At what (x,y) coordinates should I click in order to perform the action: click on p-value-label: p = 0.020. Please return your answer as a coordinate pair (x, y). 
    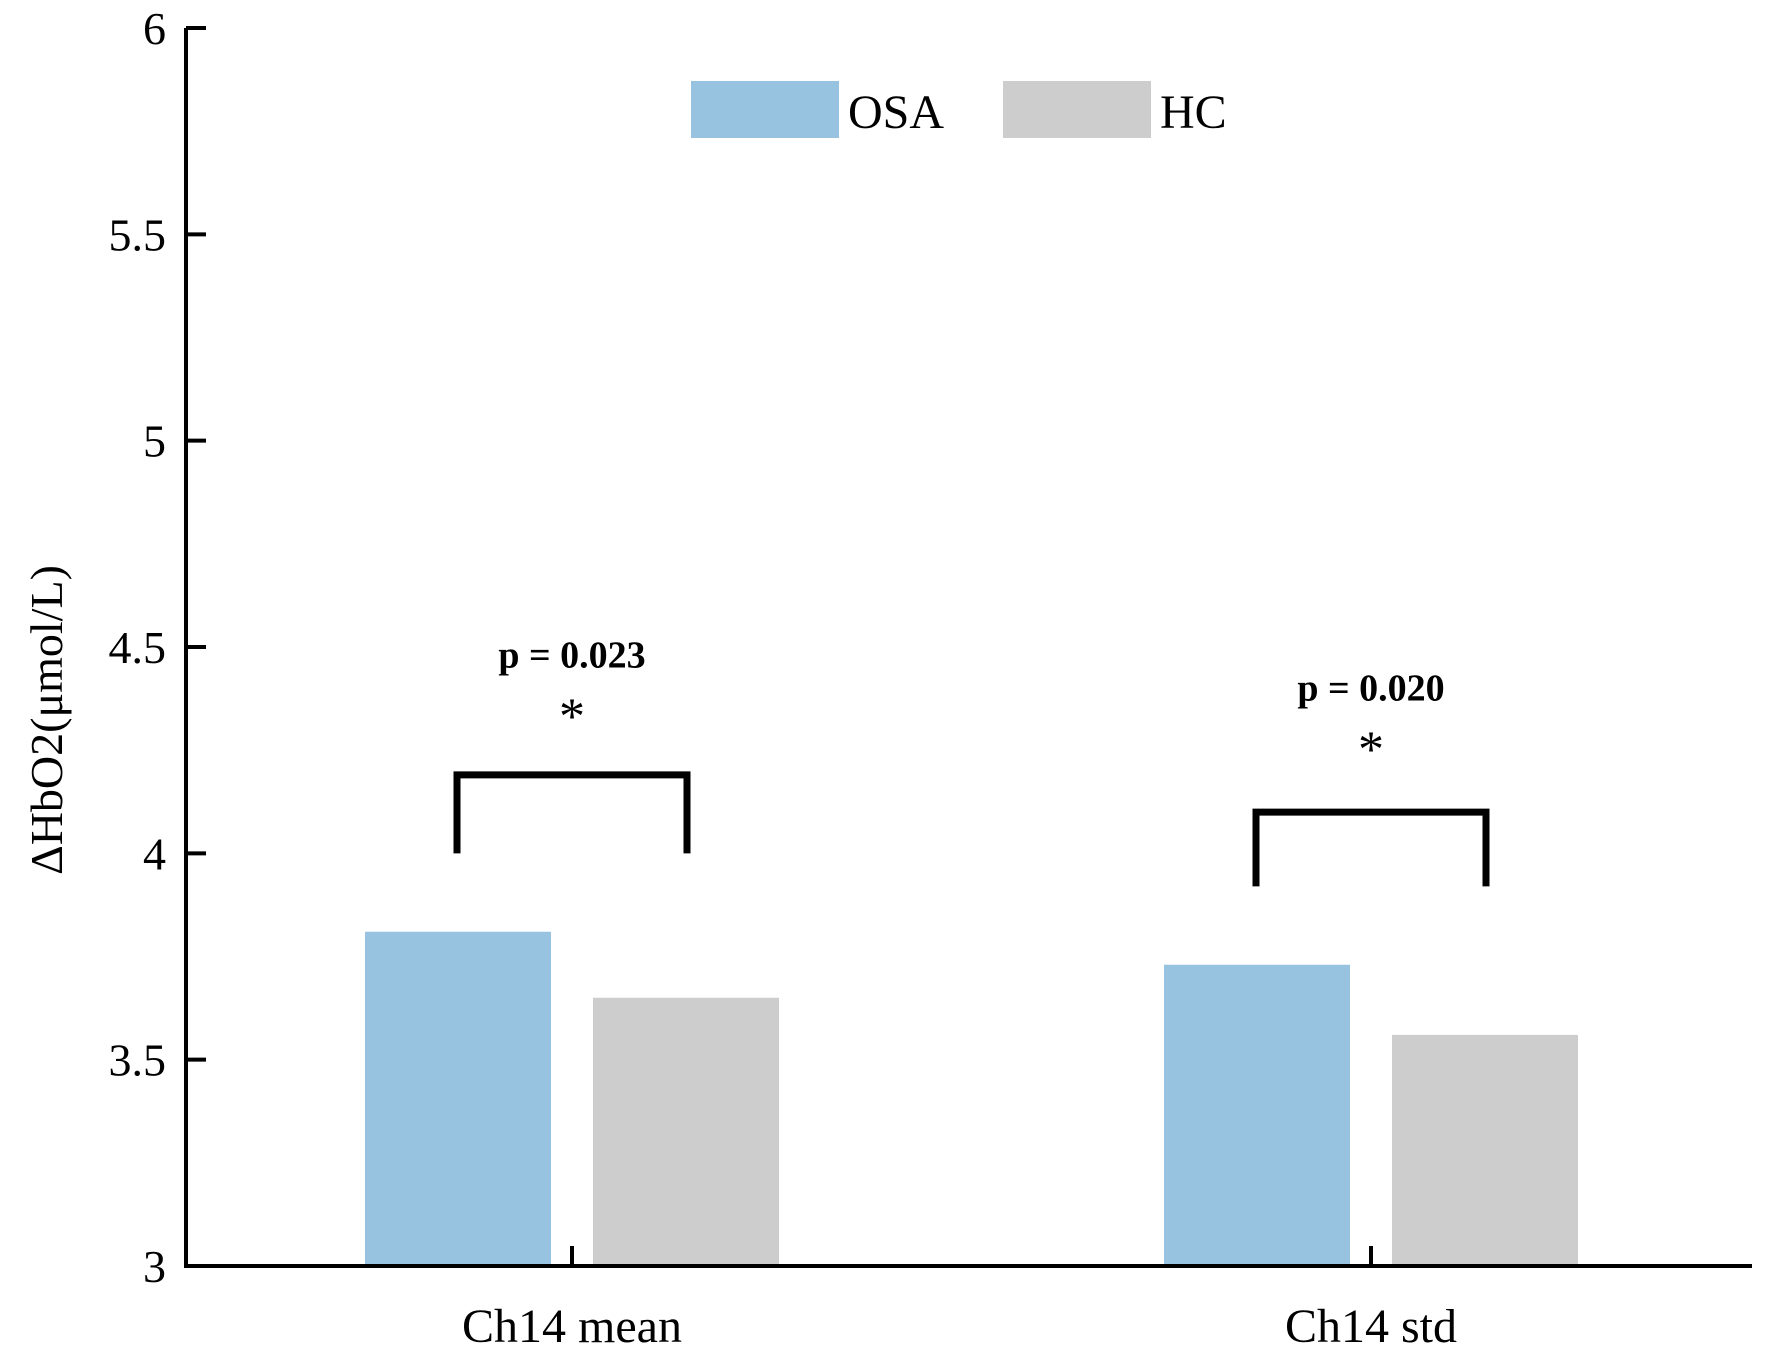
    Looking at the image, I should click on (1370, 689).